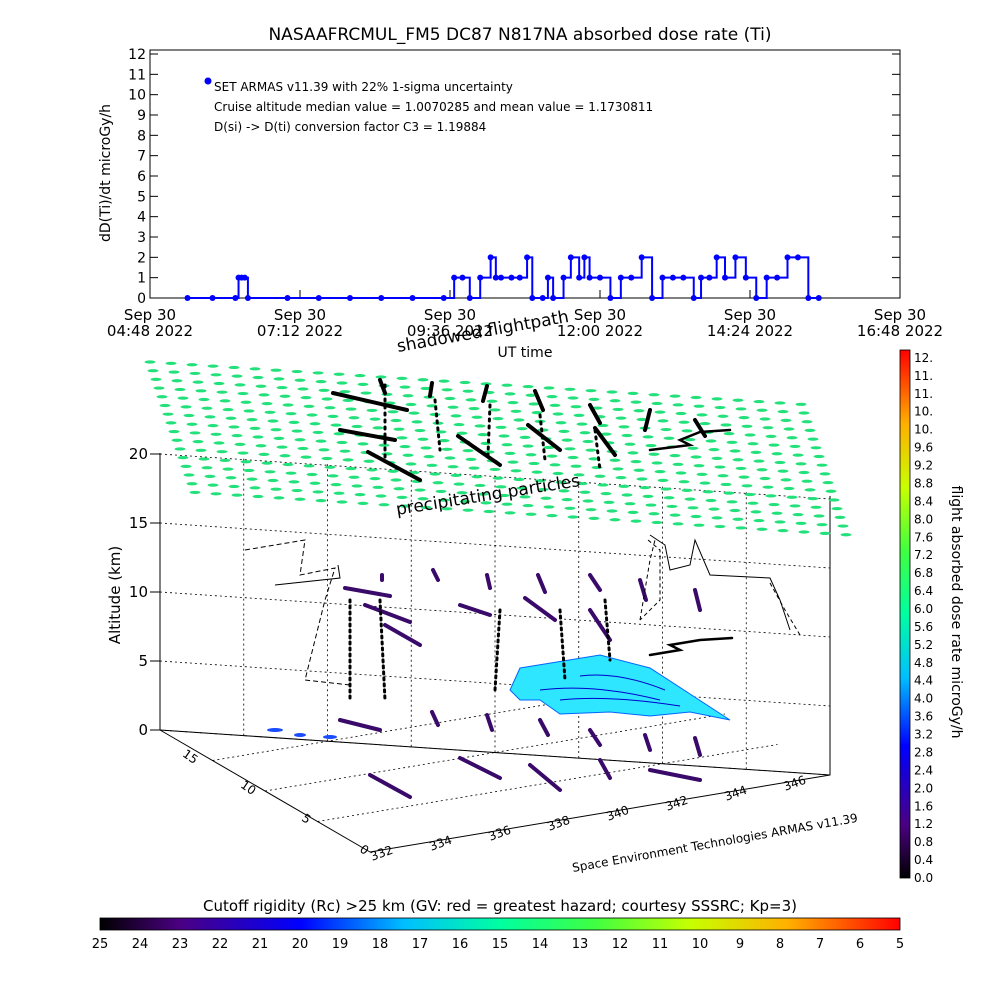  I want to click on dose-rate-tick-label: 0.0, so click(923, 878).